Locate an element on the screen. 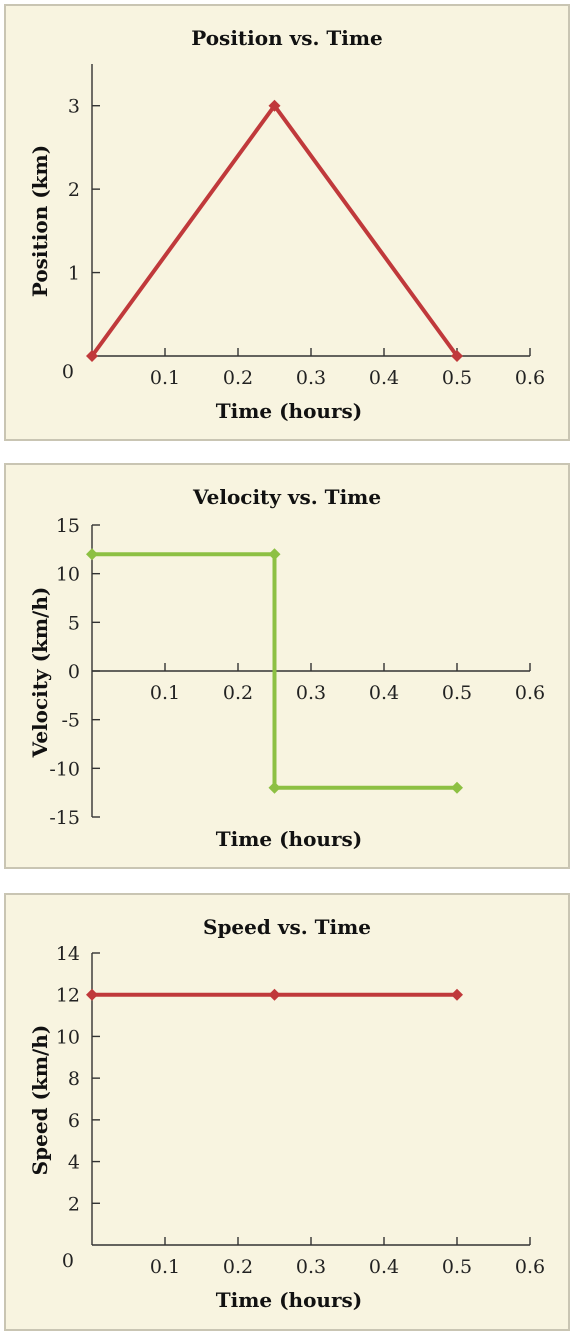  y-tick-label: -15 is located at coordinates (64, 818).